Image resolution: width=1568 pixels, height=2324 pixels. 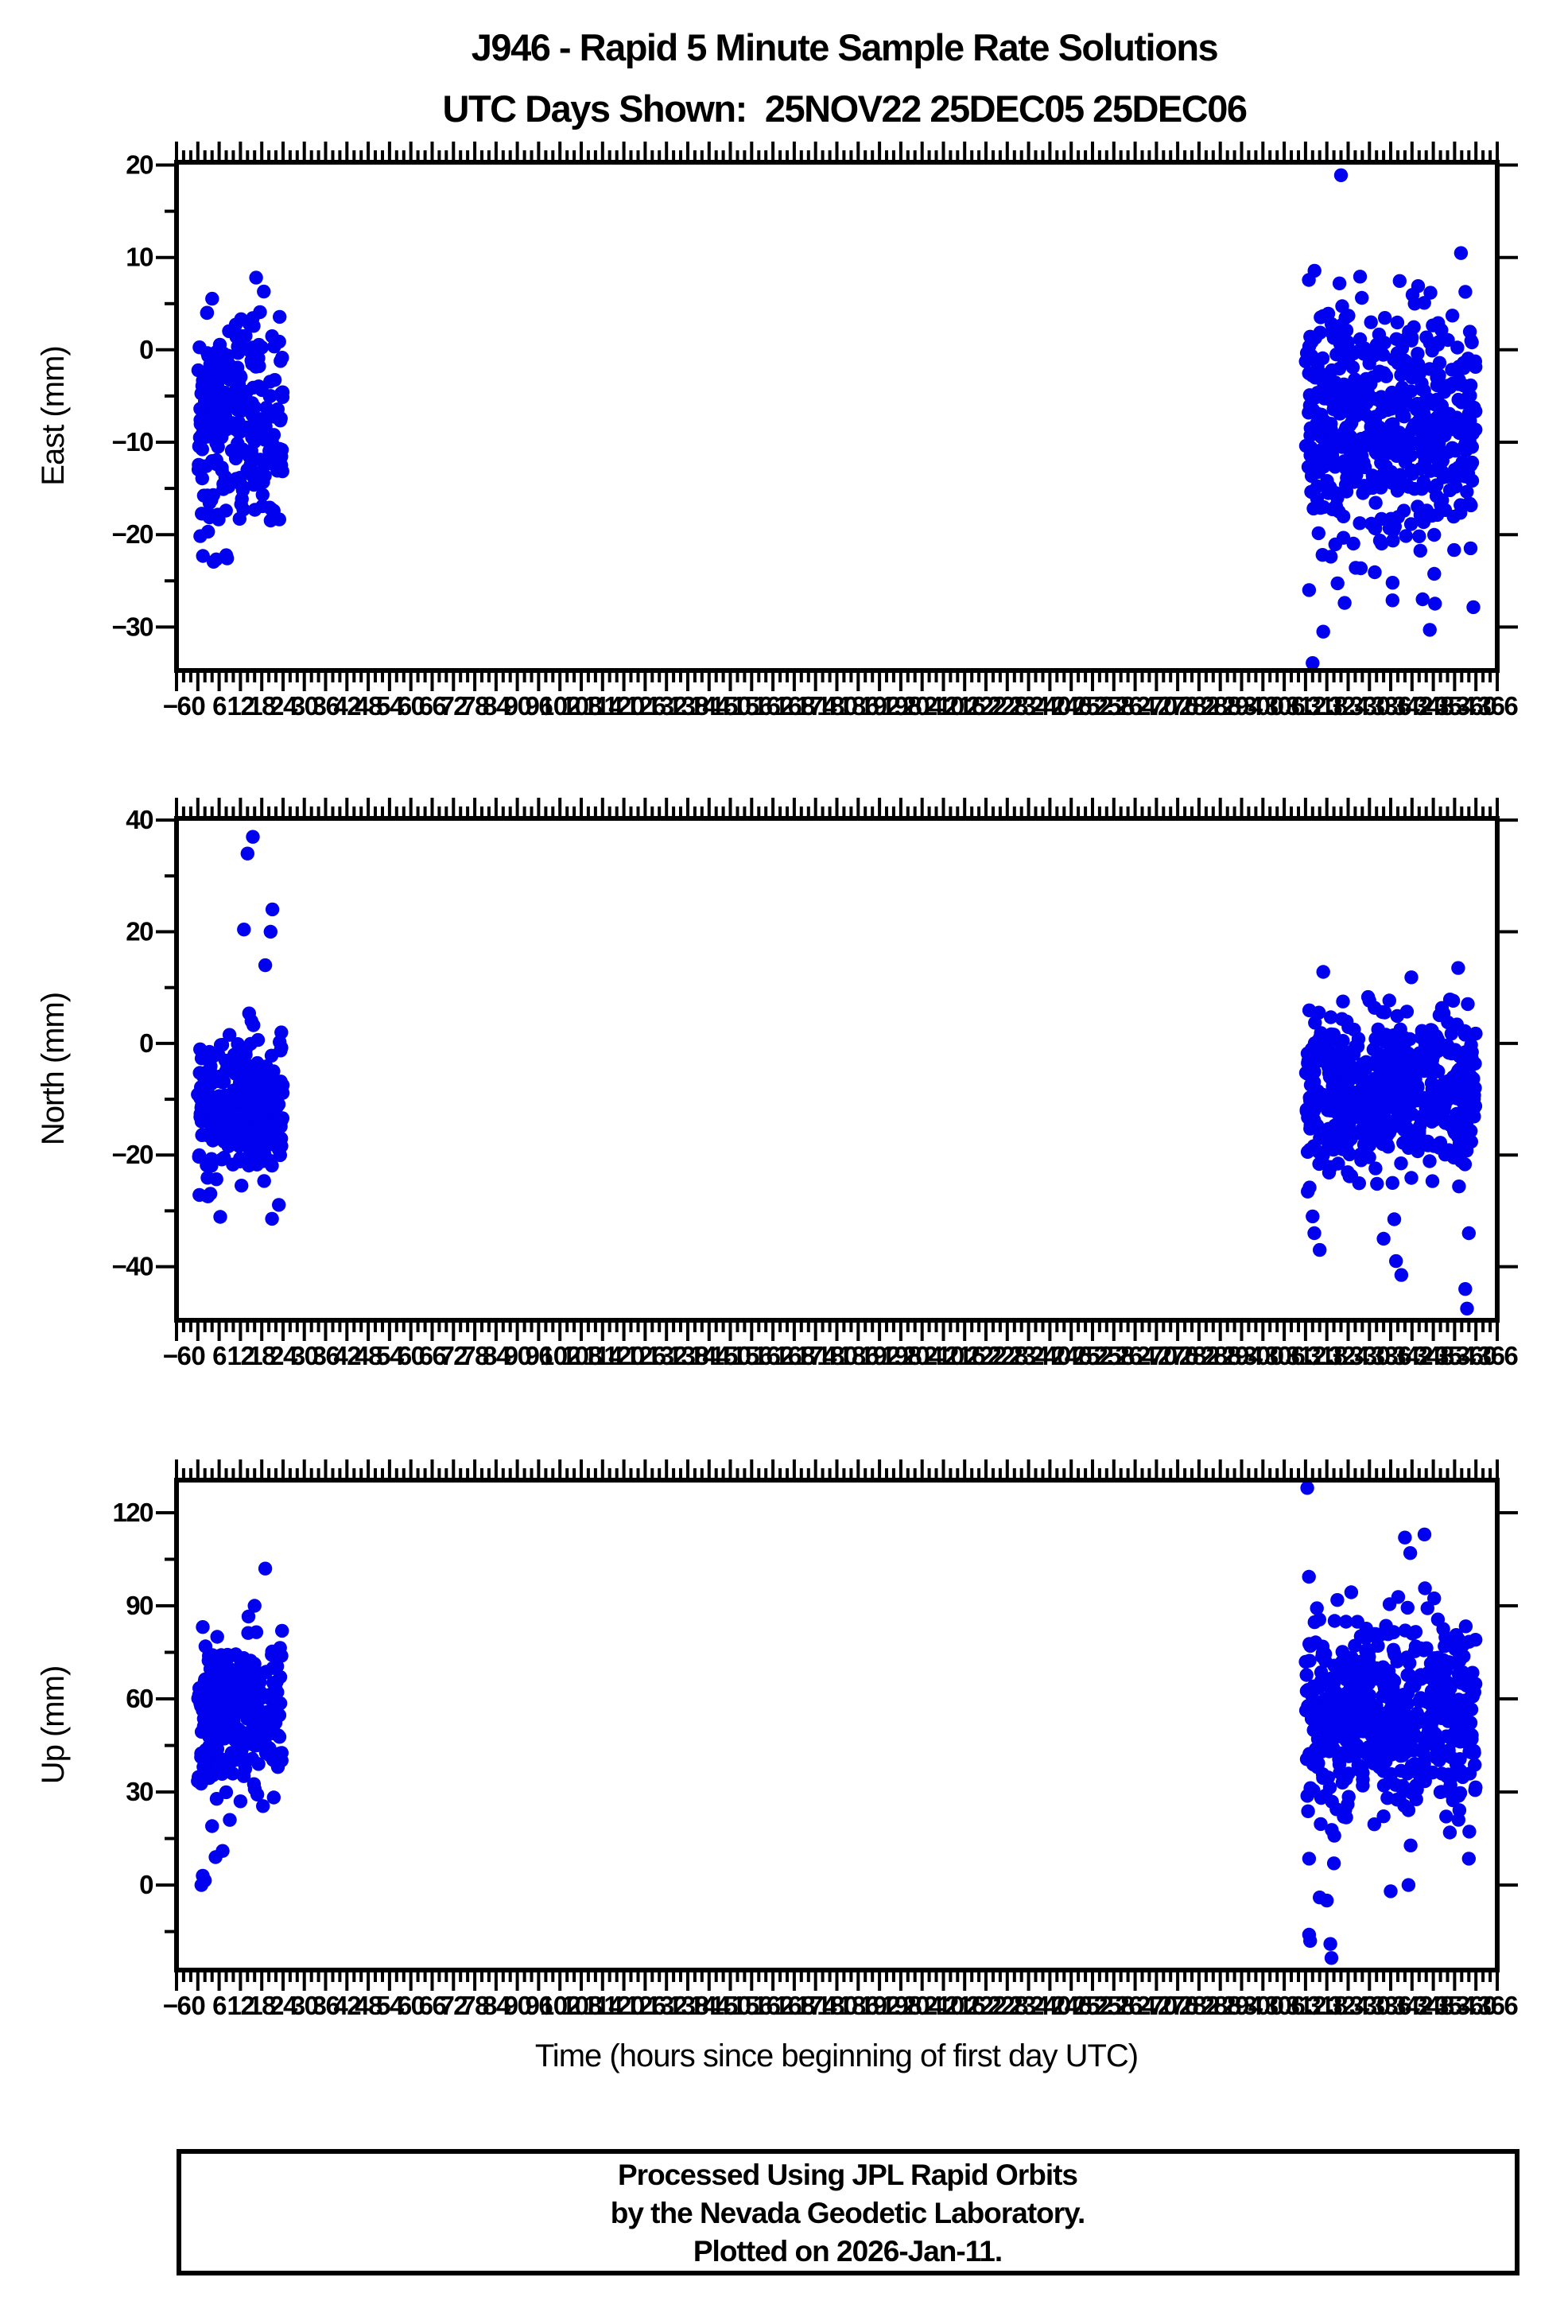 I want to click on svg-text: 138, so click(x=688, y=1355).